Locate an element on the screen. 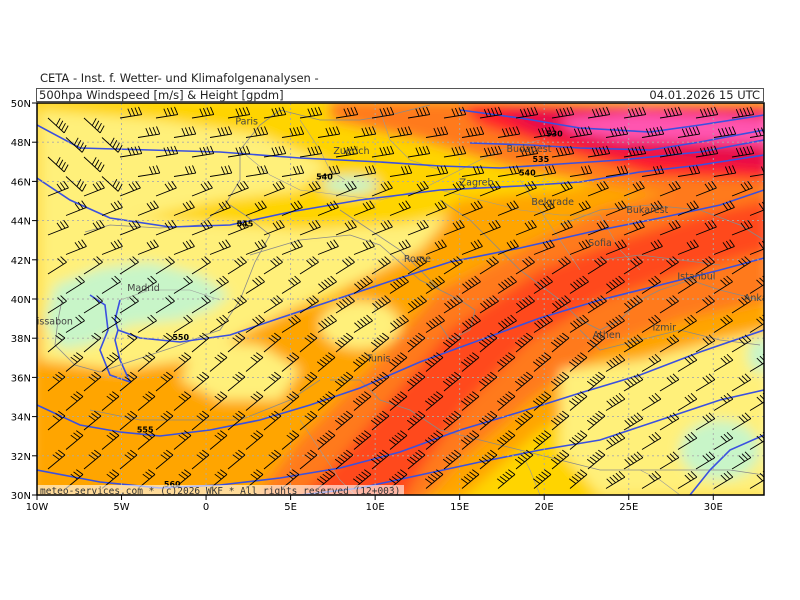 This screenshot has height=600, width=800. city-label: Rome is located at coordinates (417, 259).